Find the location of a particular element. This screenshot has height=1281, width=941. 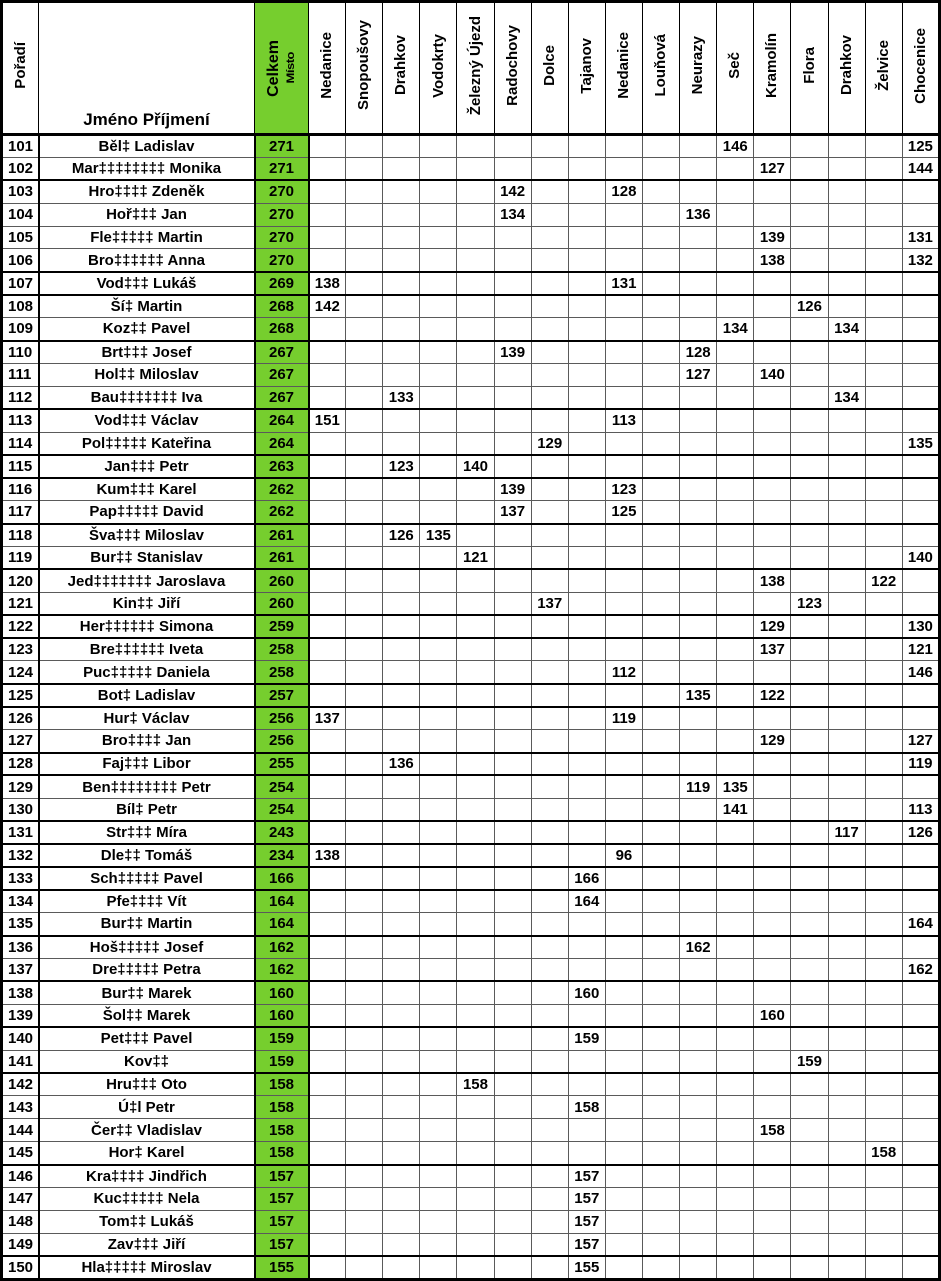

name-cell: Běl‡ Ladislav is located at coordinates (147, 146).